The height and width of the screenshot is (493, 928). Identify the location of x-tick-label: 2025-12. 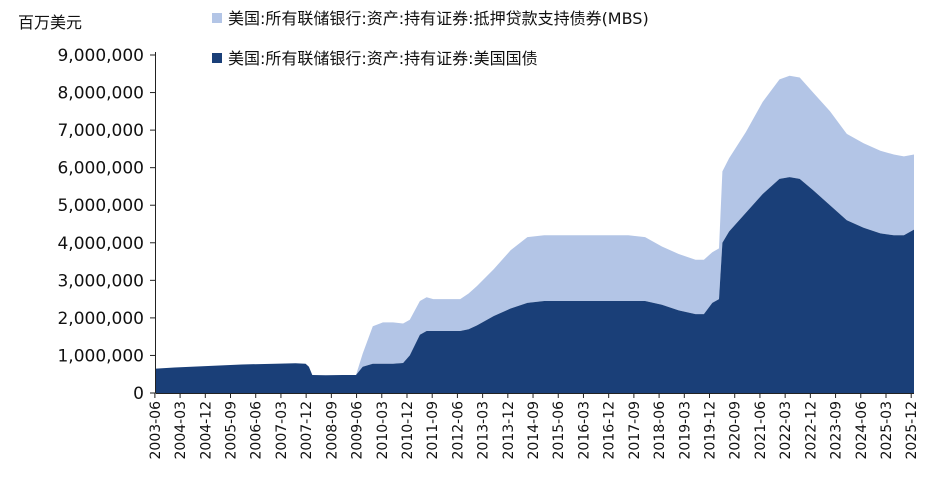
(912, 430).